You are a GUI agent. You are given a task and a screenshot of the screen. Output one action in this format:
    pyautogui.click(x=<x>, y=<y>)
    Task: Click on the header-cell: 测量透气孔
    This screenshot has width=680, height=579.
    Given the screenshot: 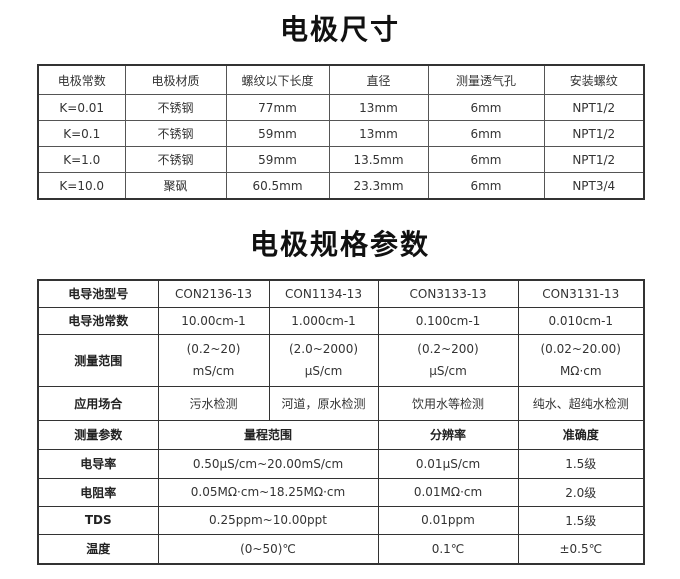 What is the action you would take?
    pyautogui.click(x=486, y=79)
    